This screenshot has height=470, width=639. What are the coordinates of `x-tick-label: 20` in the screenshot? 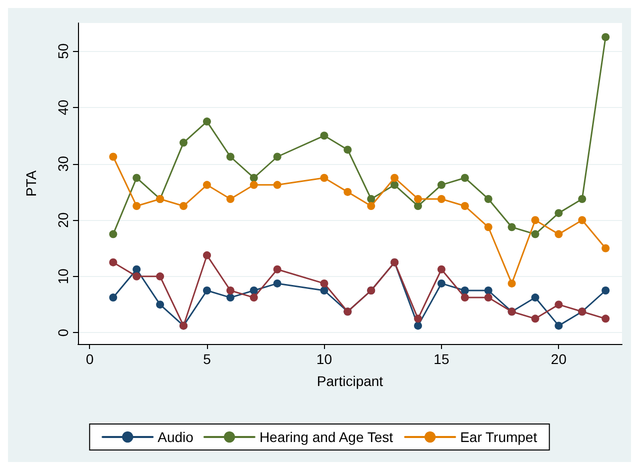 It's located at (558, 359).